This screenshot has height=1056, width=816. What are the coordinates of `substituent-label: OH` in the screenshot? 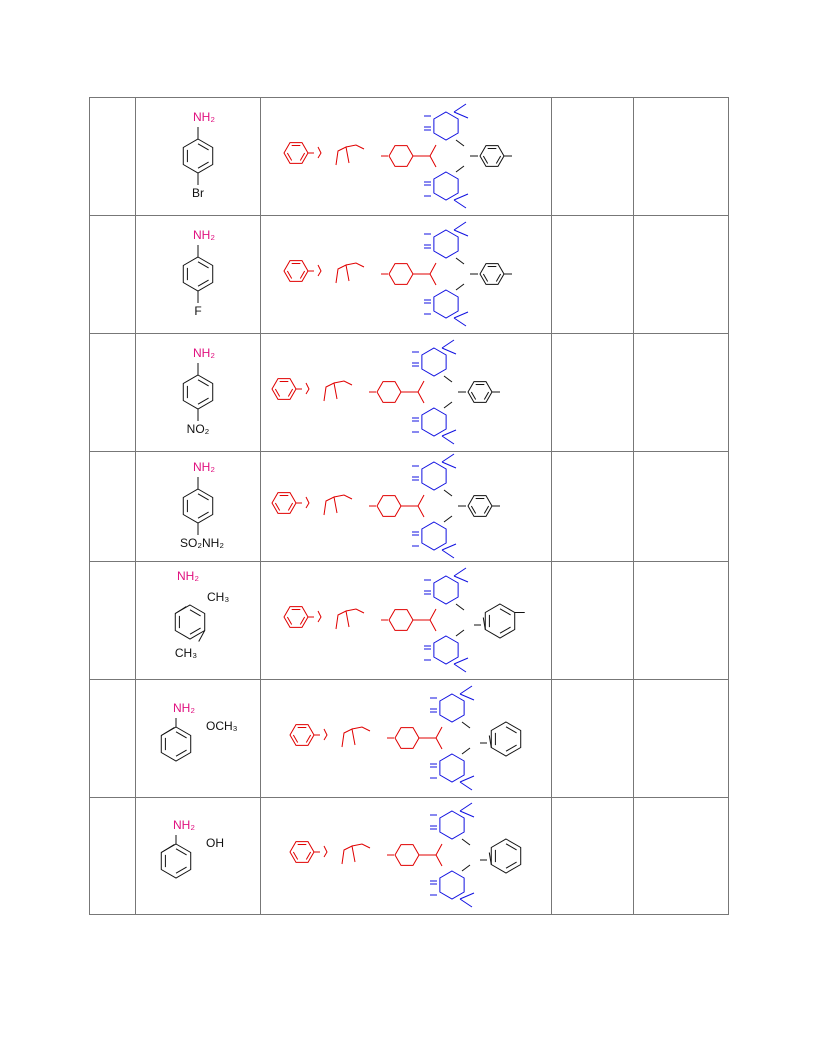 It's located at (215, 843).